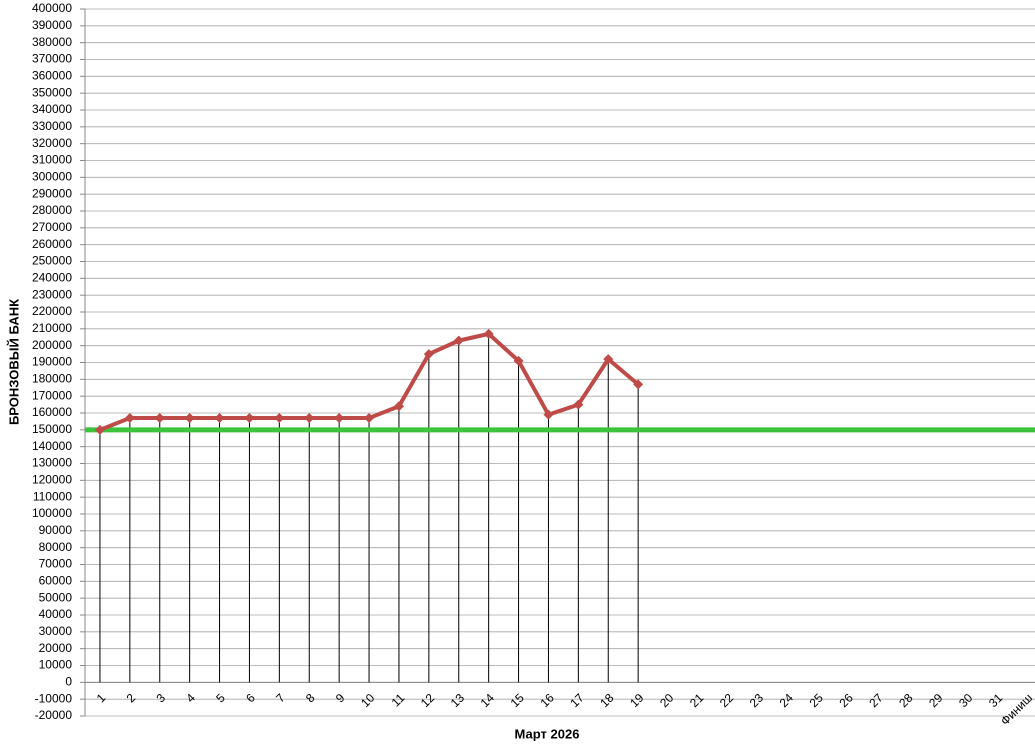 The height and width of the screenshot is (747, 1035). Describe the element at coordinates (547, 733) in the screenshot. I see `x-axis-title: Март 2026` at that location.